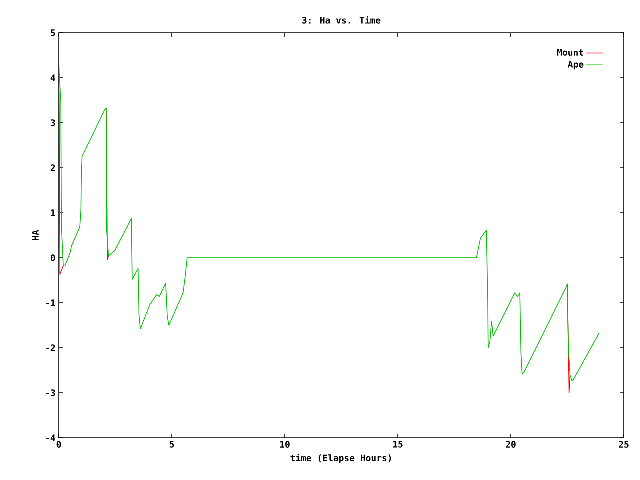  Describe the element at coordinates (51, 303) in the screenshot. I see `y-tick-label: -1` at that location.